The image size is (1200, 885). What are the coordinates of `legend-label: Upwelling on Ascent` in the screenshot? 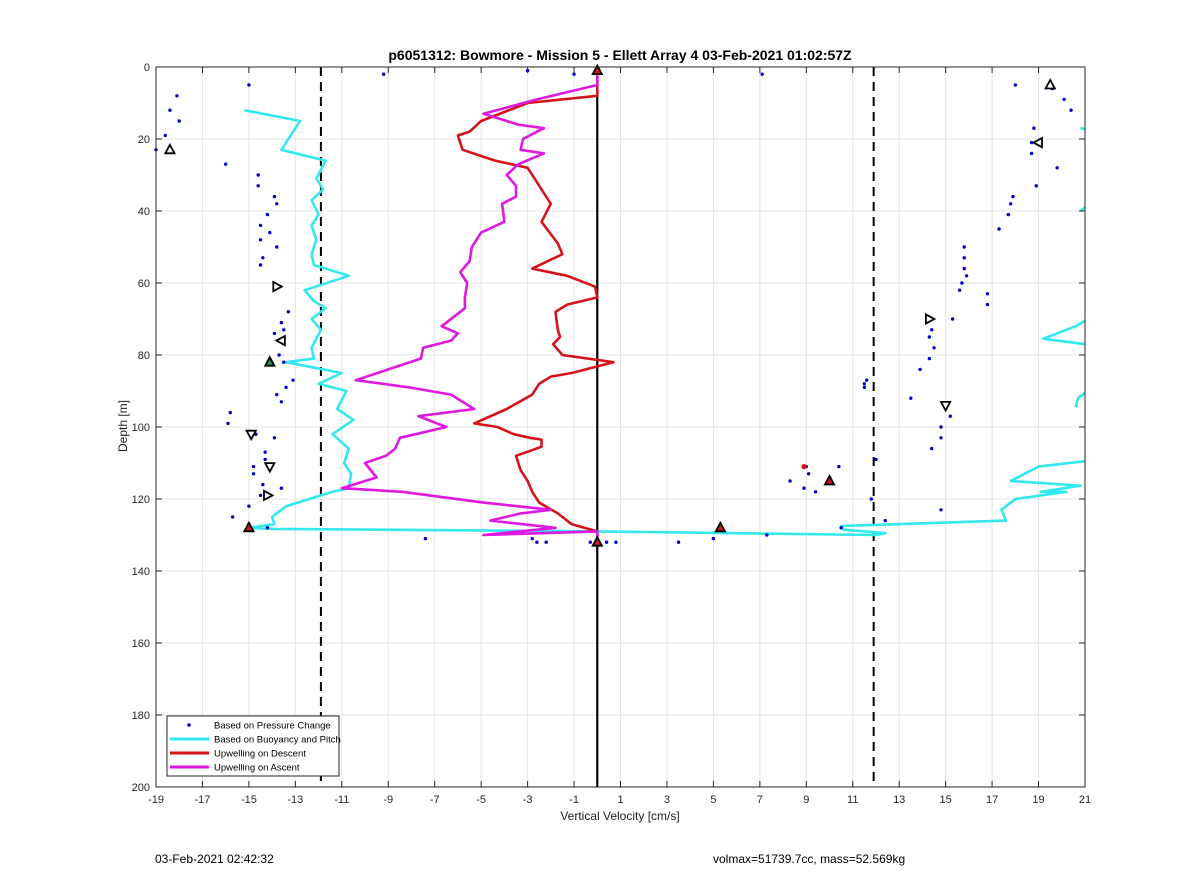 It's located at (257, 768).